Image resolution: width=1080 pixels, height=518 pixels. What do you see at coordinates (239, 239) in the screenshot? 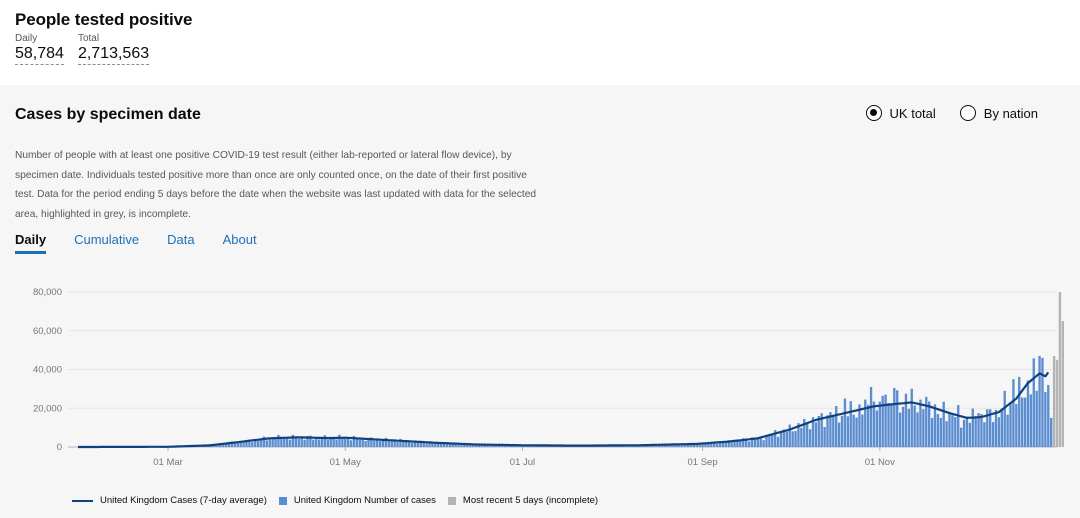
I see `tab-about: About` at bounding box center [239, 239].